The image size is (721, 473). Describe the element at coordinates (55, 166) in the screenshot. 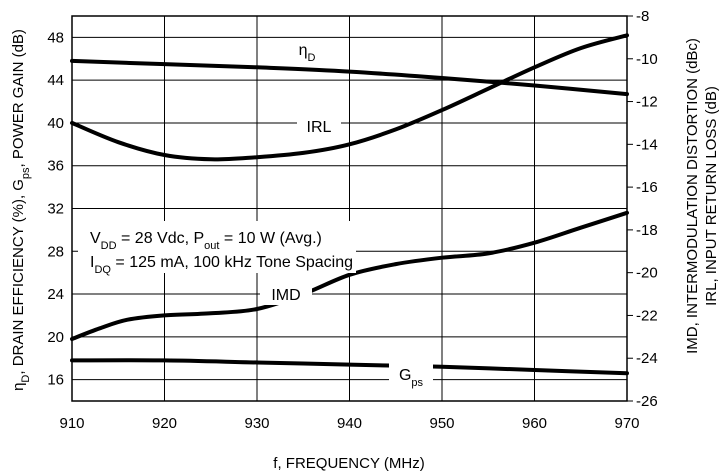

I see `y-tick-label-left: 36` at that location.